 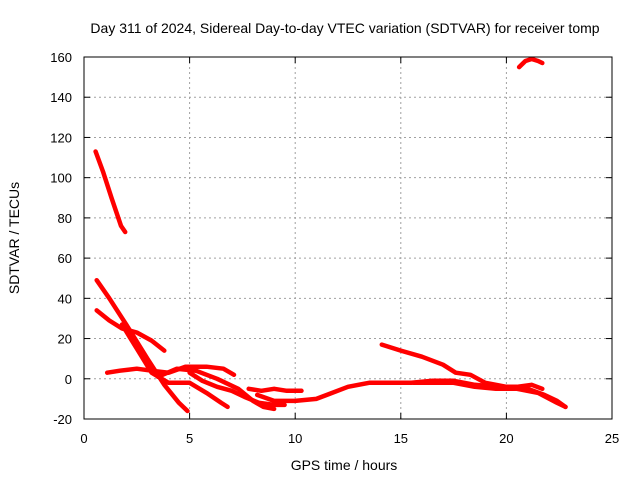 I want to click on y-tick-label: -20, so click(x=62, y=419).